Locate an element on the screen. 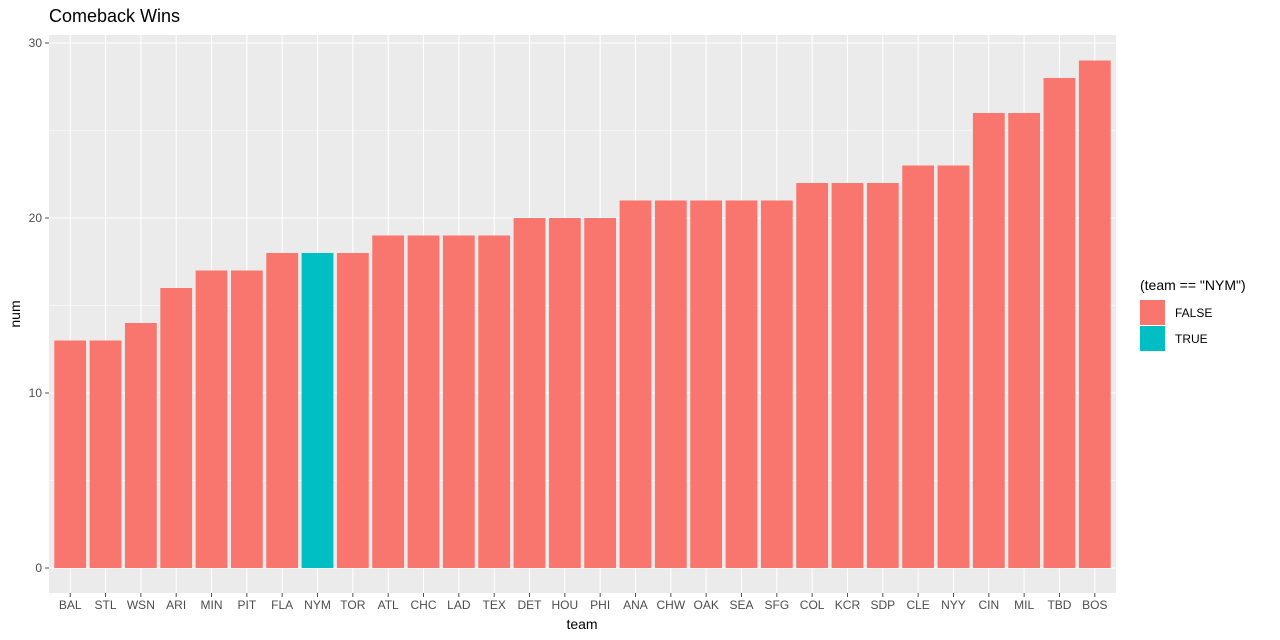 The image size is (1280, 640). bar-hou is located at coordinates (564, 393).